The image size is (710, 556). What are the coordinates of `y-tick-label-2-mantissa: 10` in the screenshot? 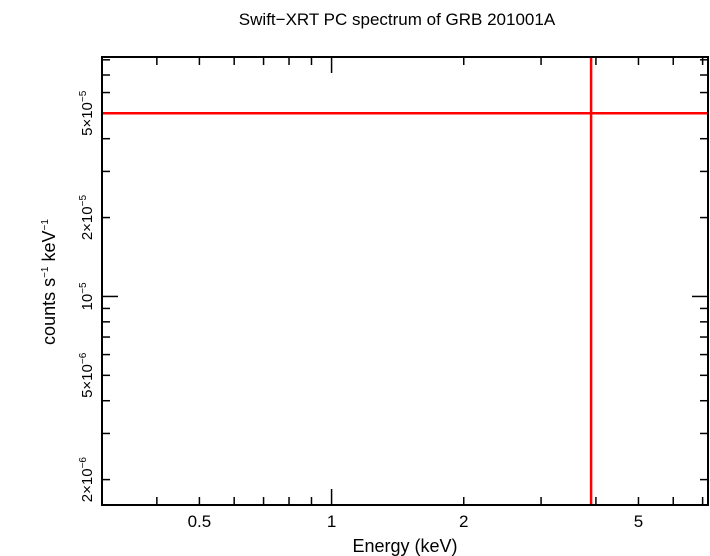 It's located at (87, 302).